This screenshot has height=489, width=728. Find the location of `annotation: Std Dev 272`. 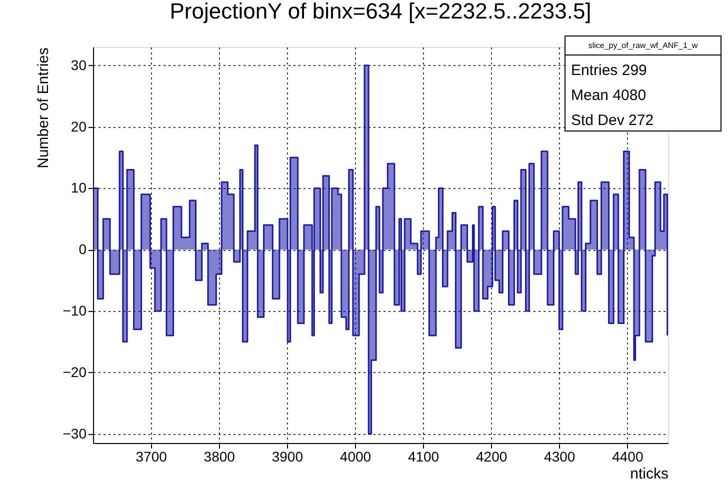

annotation: Std Dev 272 is located at coordinates (612, 120).